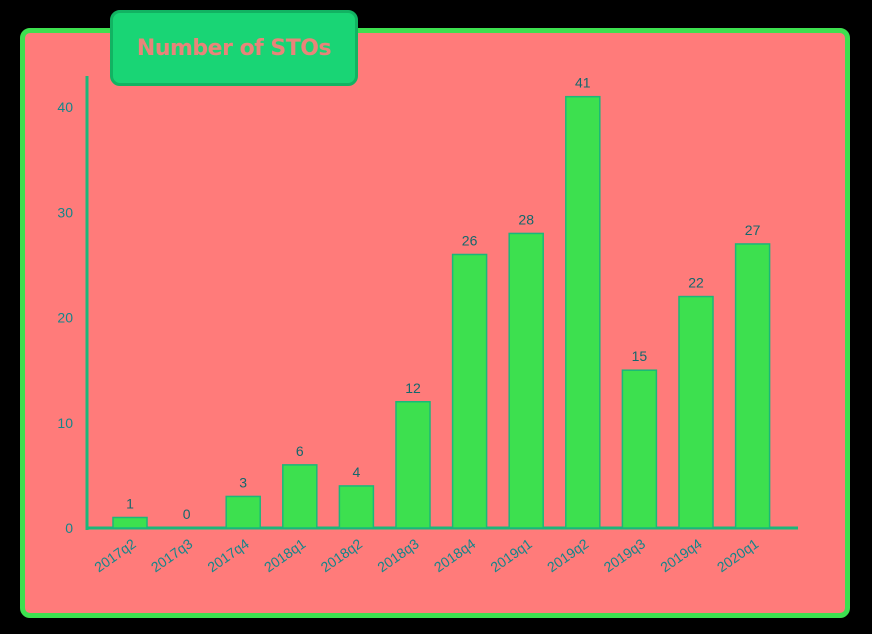 The image size is (872, 634). What do you see at coordinates (640, 356) in the screenshot?
I see `bar-value-label: 15` at bounding box center [640, 356].